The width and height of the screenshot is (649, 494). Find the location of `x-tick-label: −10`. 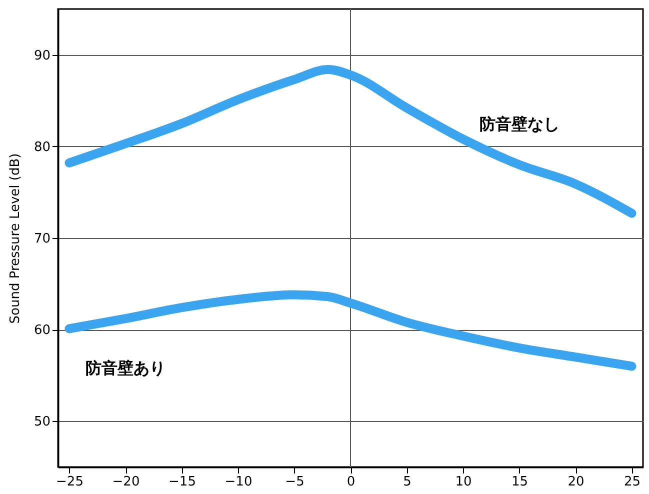

x-tick-label: −10 is located at coordinates (238, 482).